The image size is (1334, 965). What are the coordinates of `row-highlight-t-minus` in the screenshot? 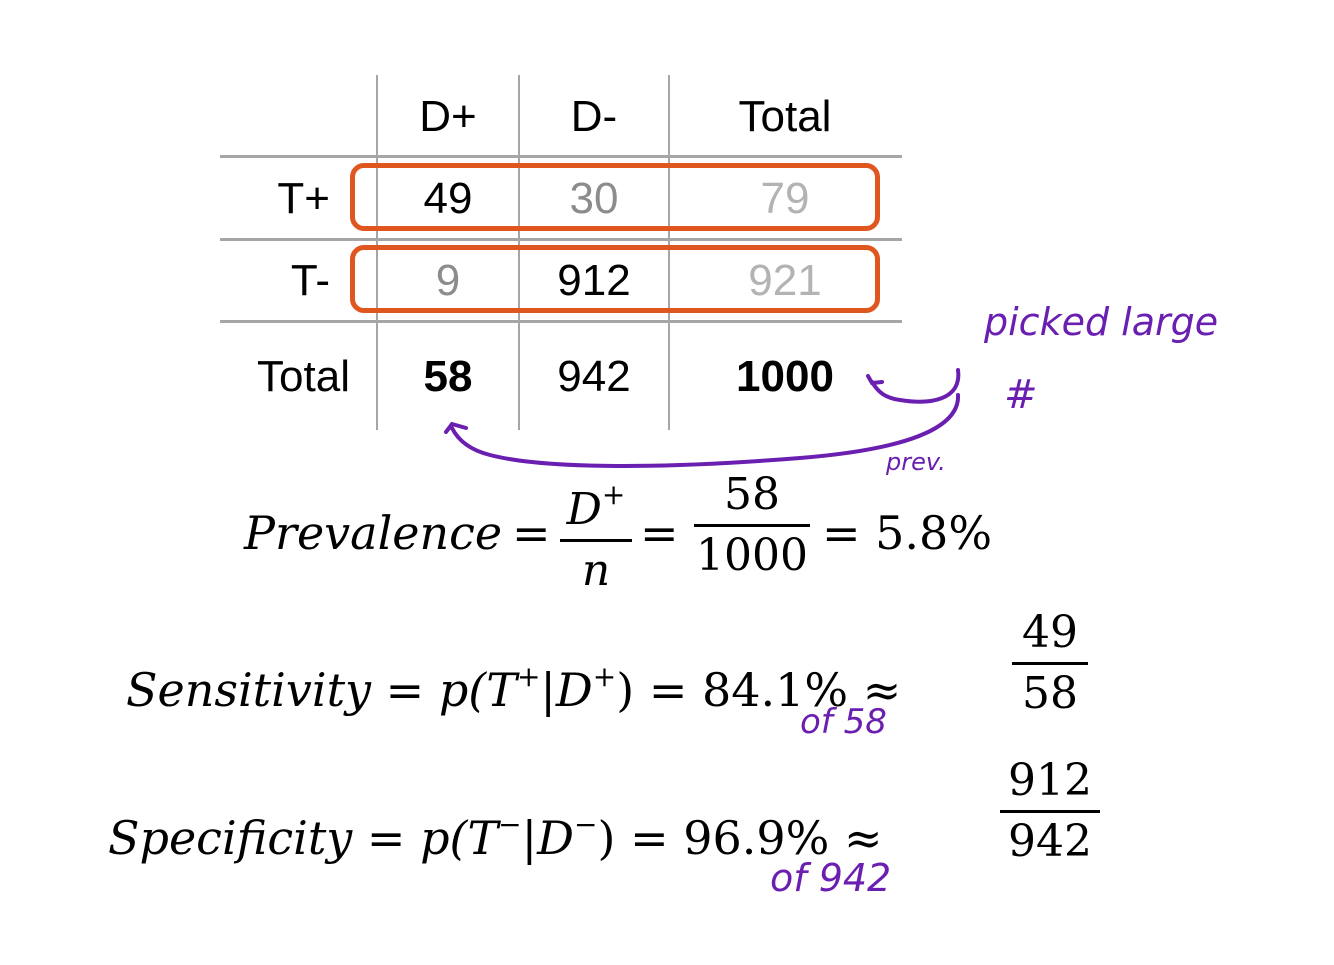 It's located at (615, 279).